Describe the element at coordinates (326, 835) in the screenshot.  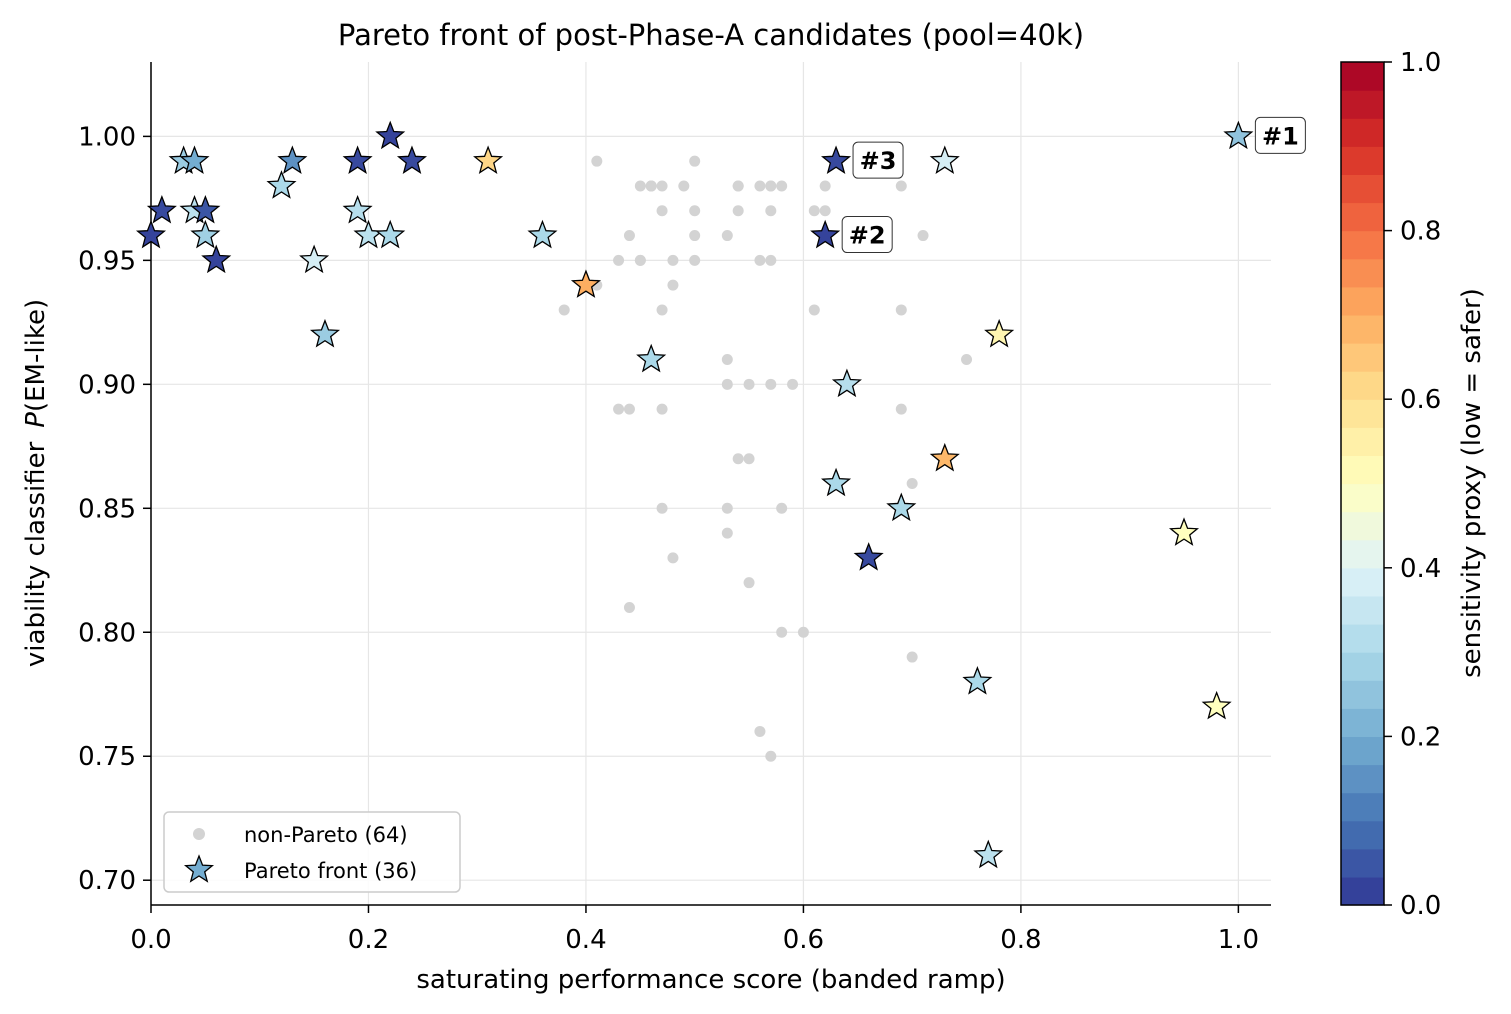
I see `legend-label-non-pareto: non-Pareto (64)` at that location.